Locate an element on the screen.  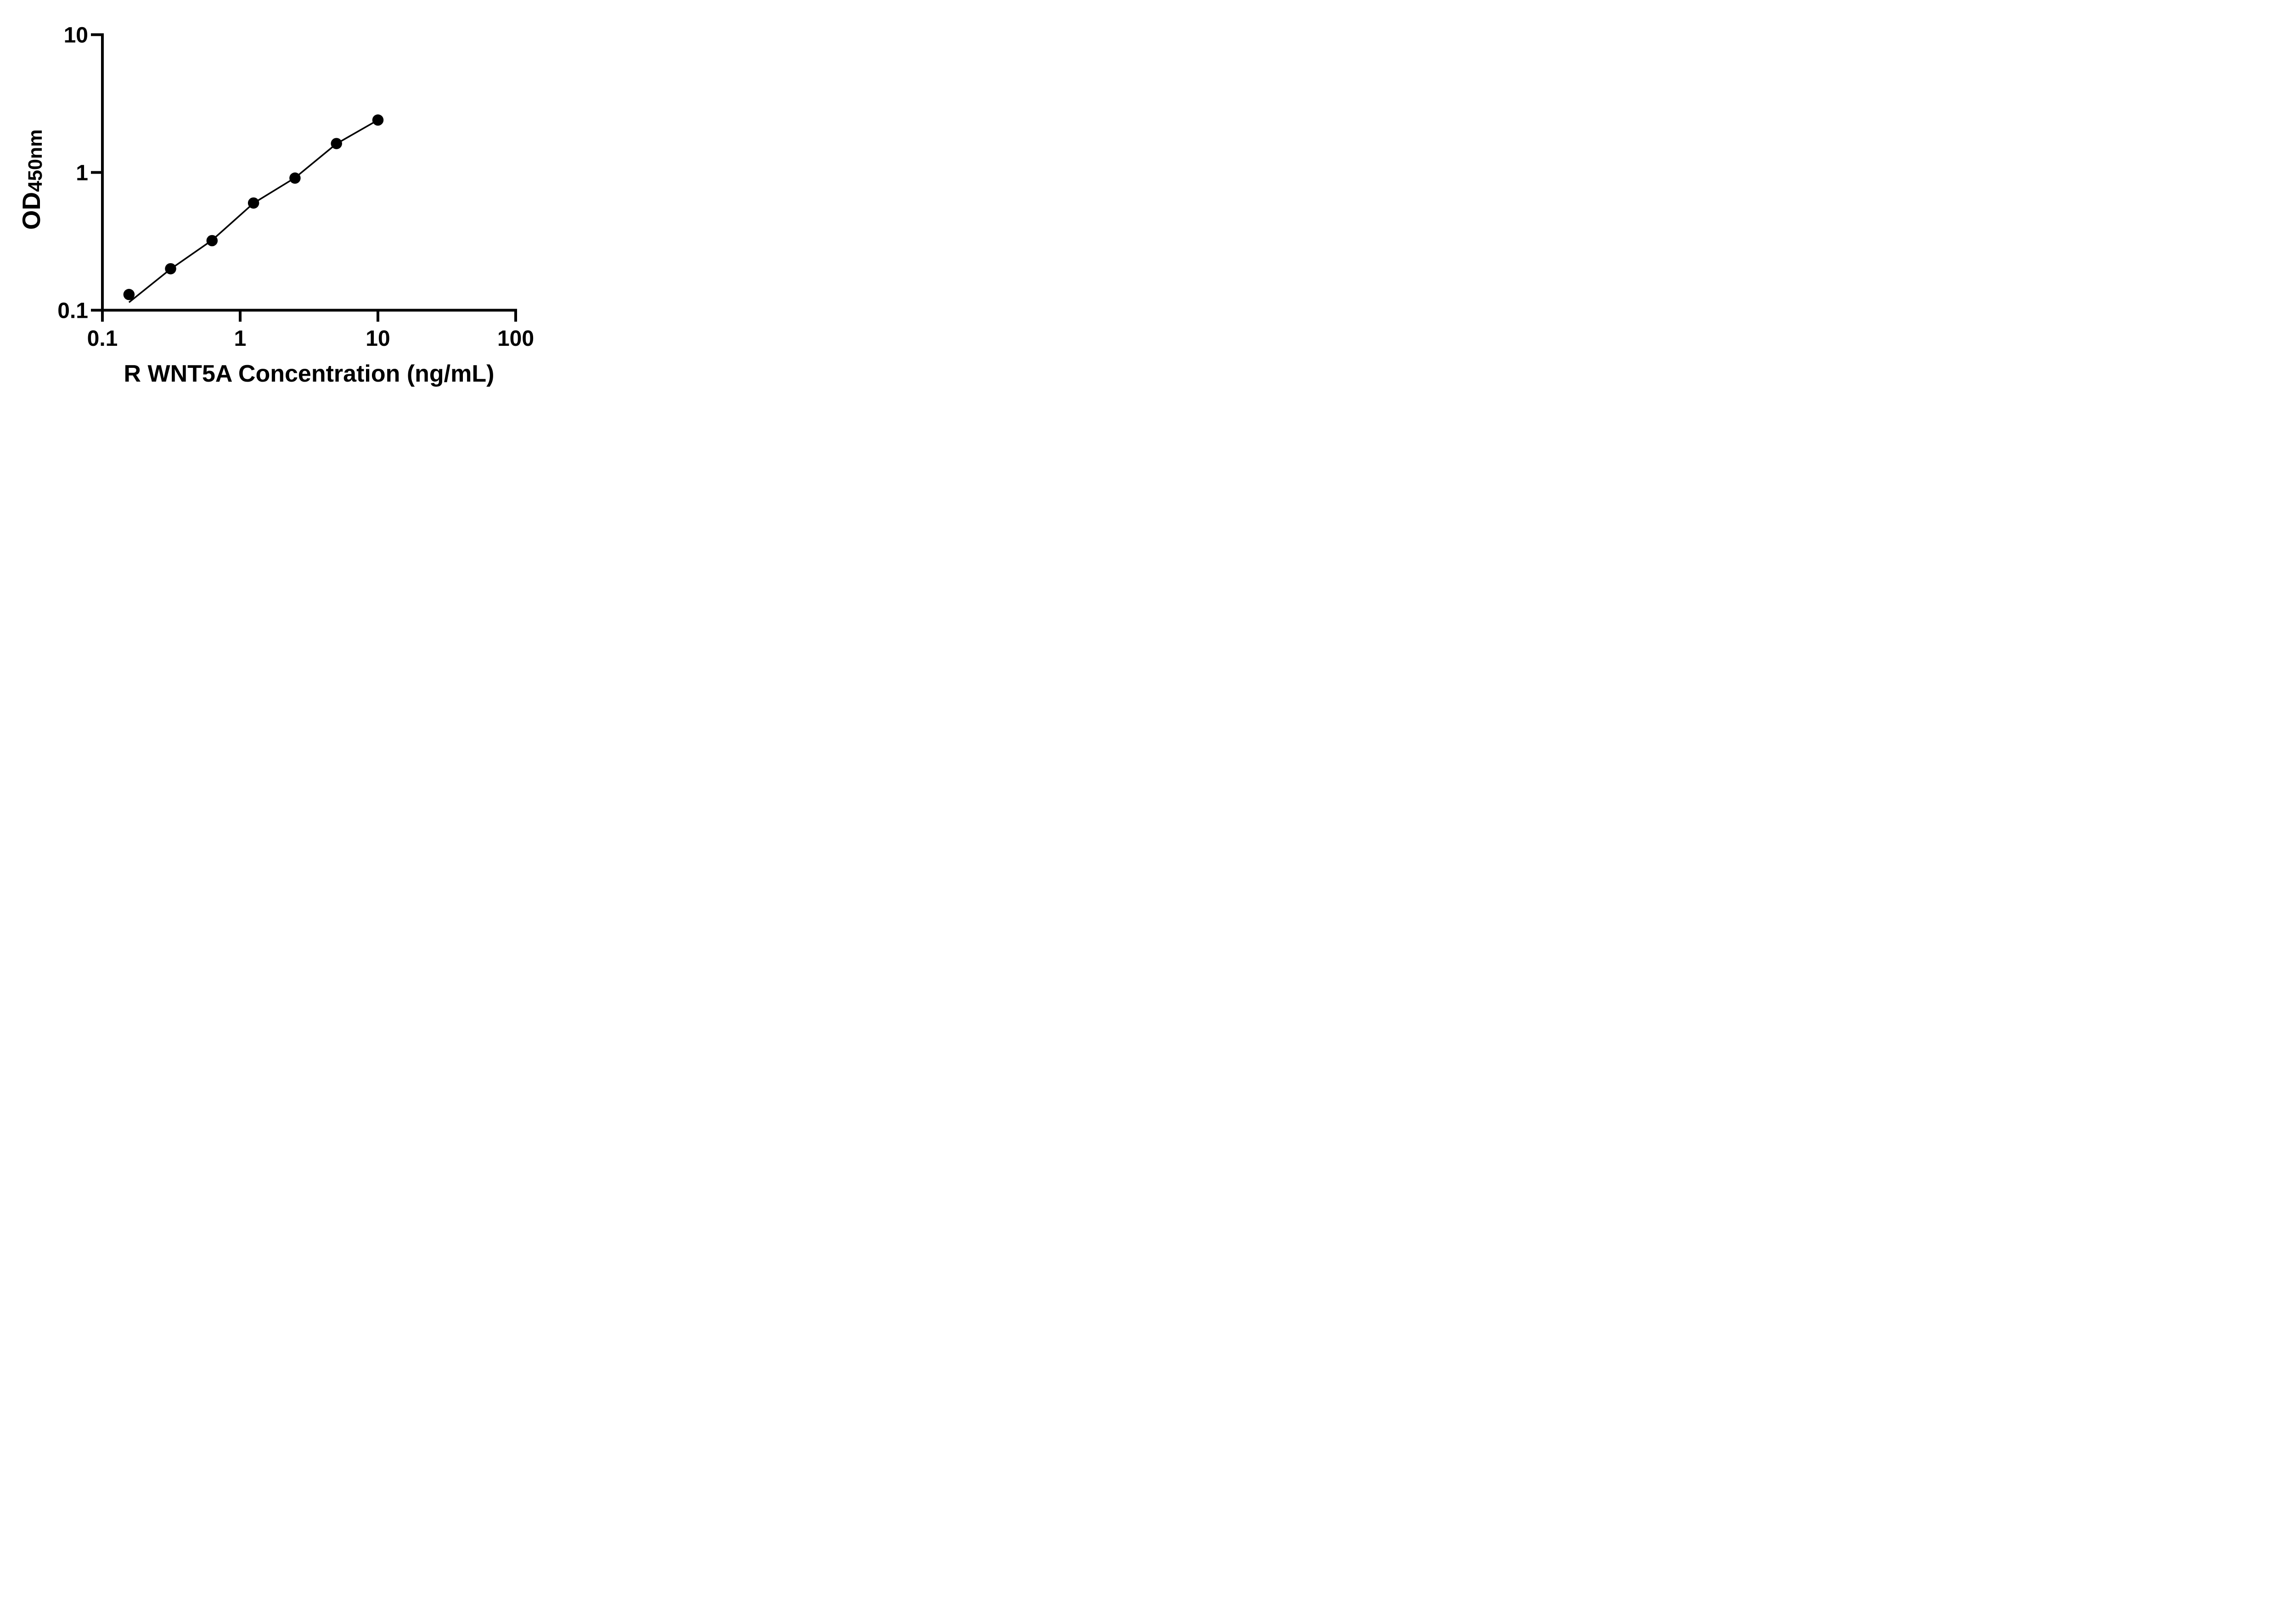
data-point-0.3125ng-ml is located at coordinates (171, 269).